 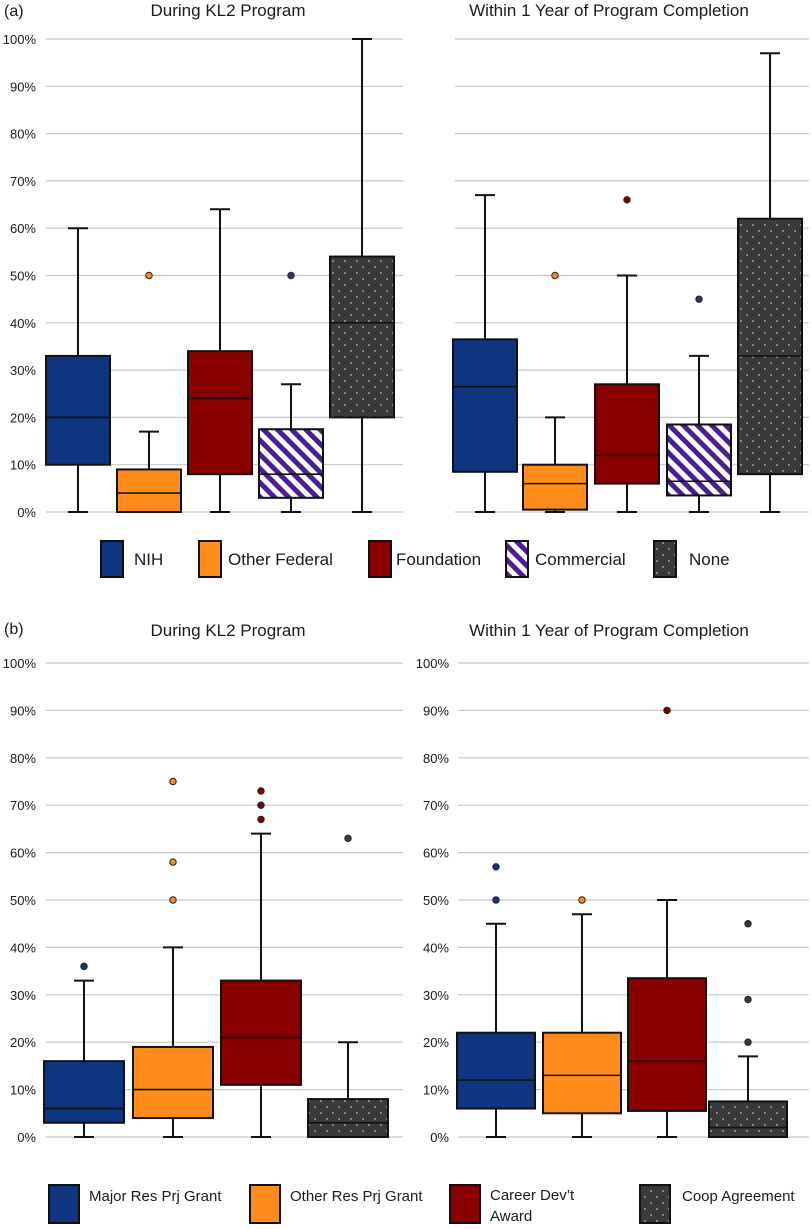 What do you see at coordinates (511, 1216) in the screenshot?
I see `legend-label-award: Award` at bounding box center [511, 1216].